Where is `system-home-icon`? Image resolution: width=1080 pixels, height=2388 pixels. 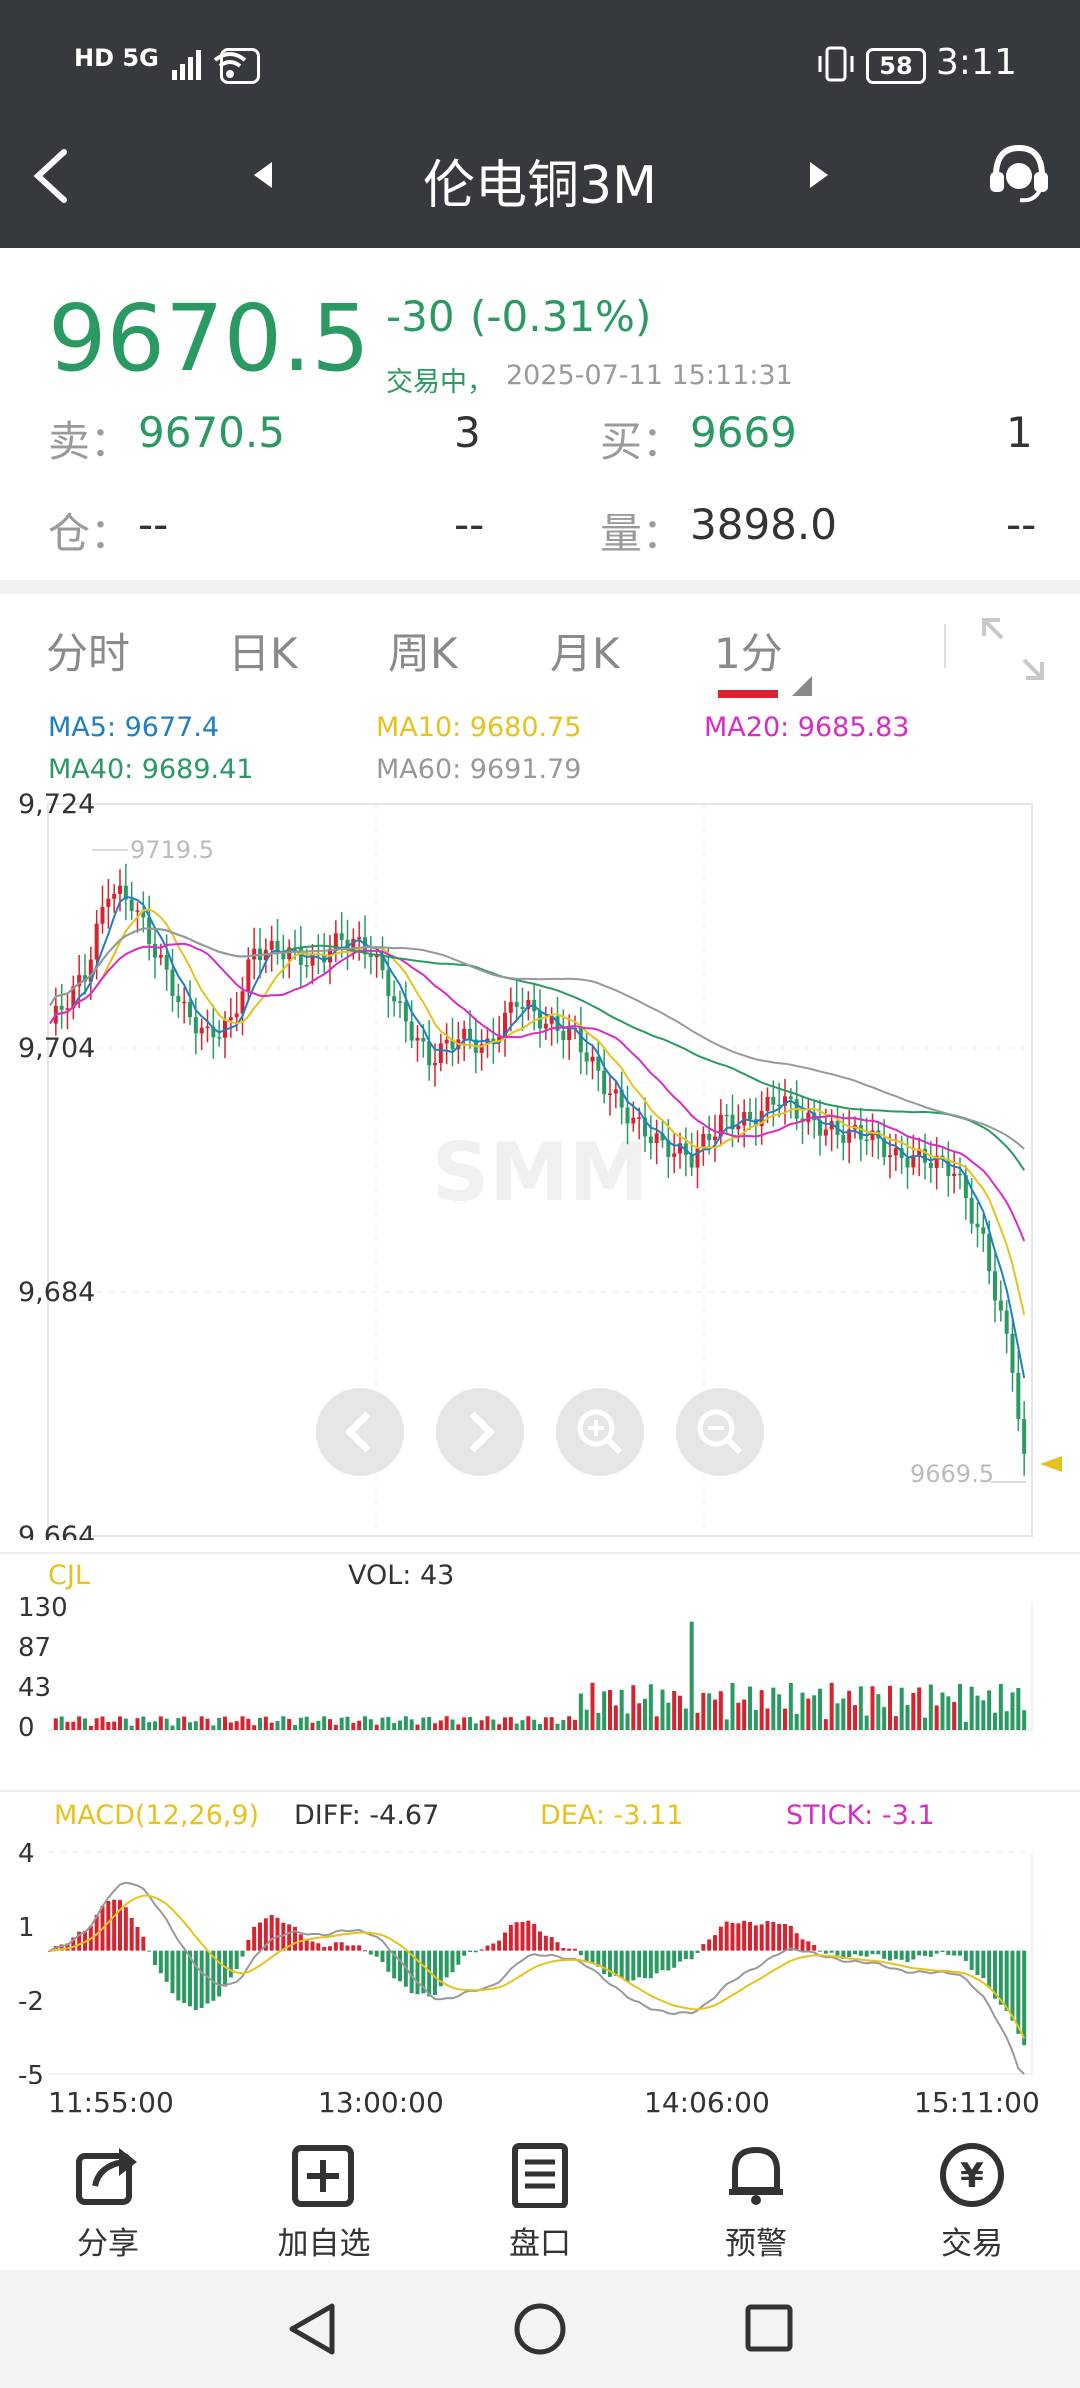 system-home-icon is located at coordinates (540, 2329).